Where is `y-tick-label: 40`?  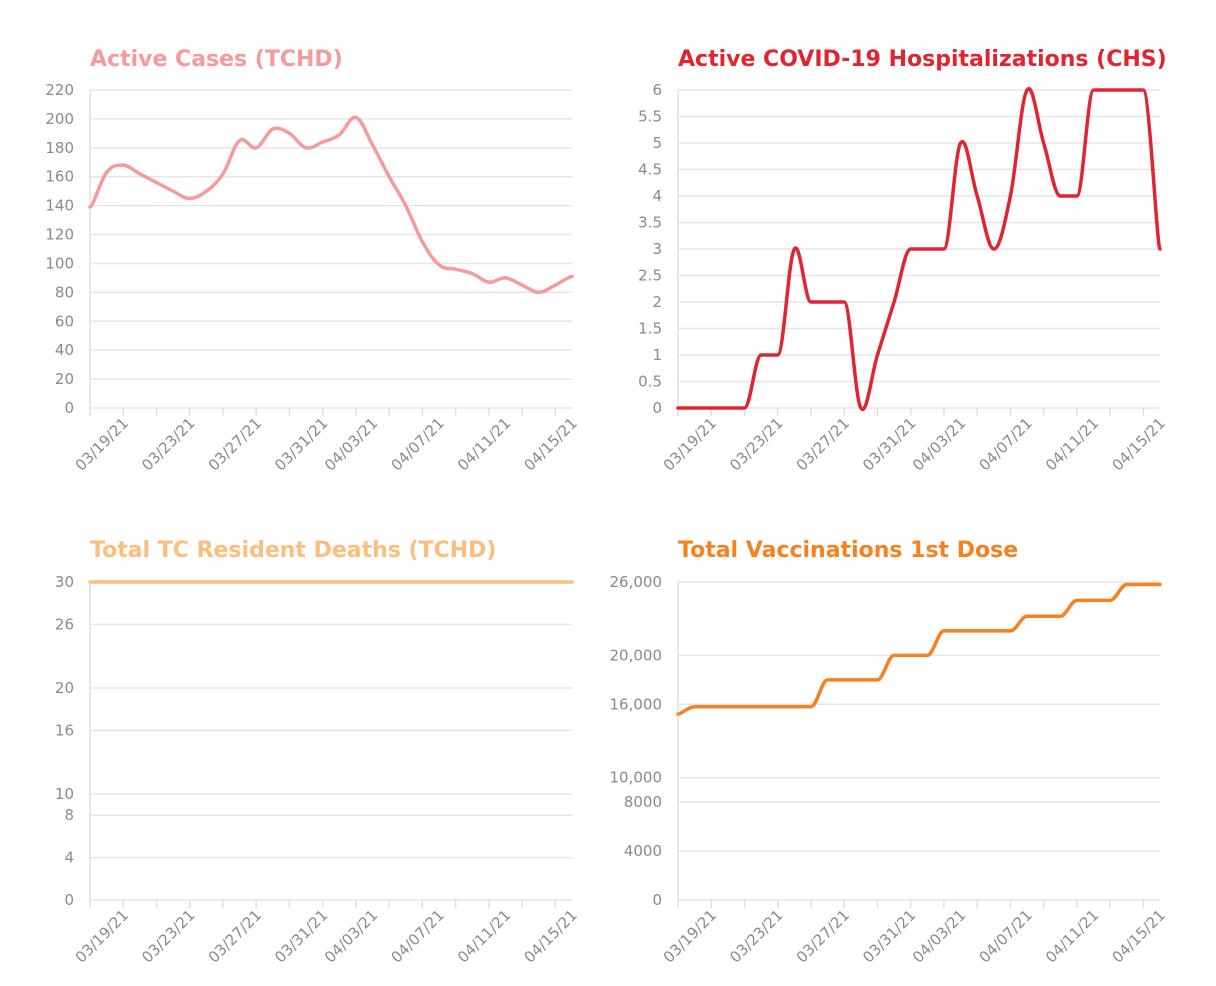 y-tick-label: 40 is located at coordinates (64, 350).